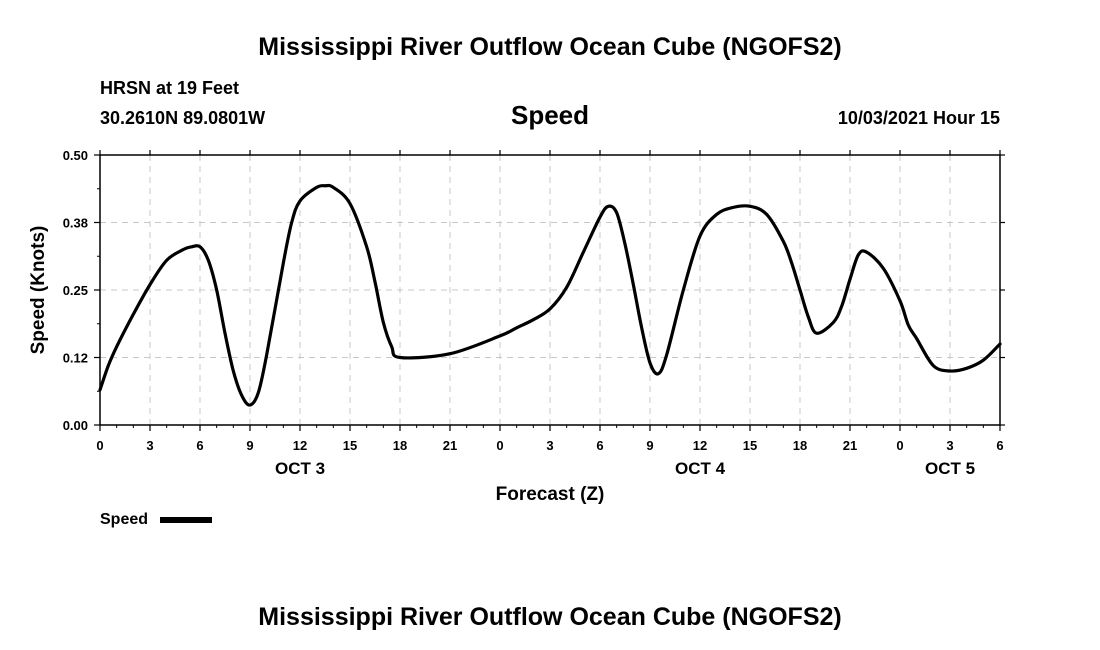  Describe the element at coordinates (75, 223) in the screenshot. I see `y-tick-label: 0.38` at that location.